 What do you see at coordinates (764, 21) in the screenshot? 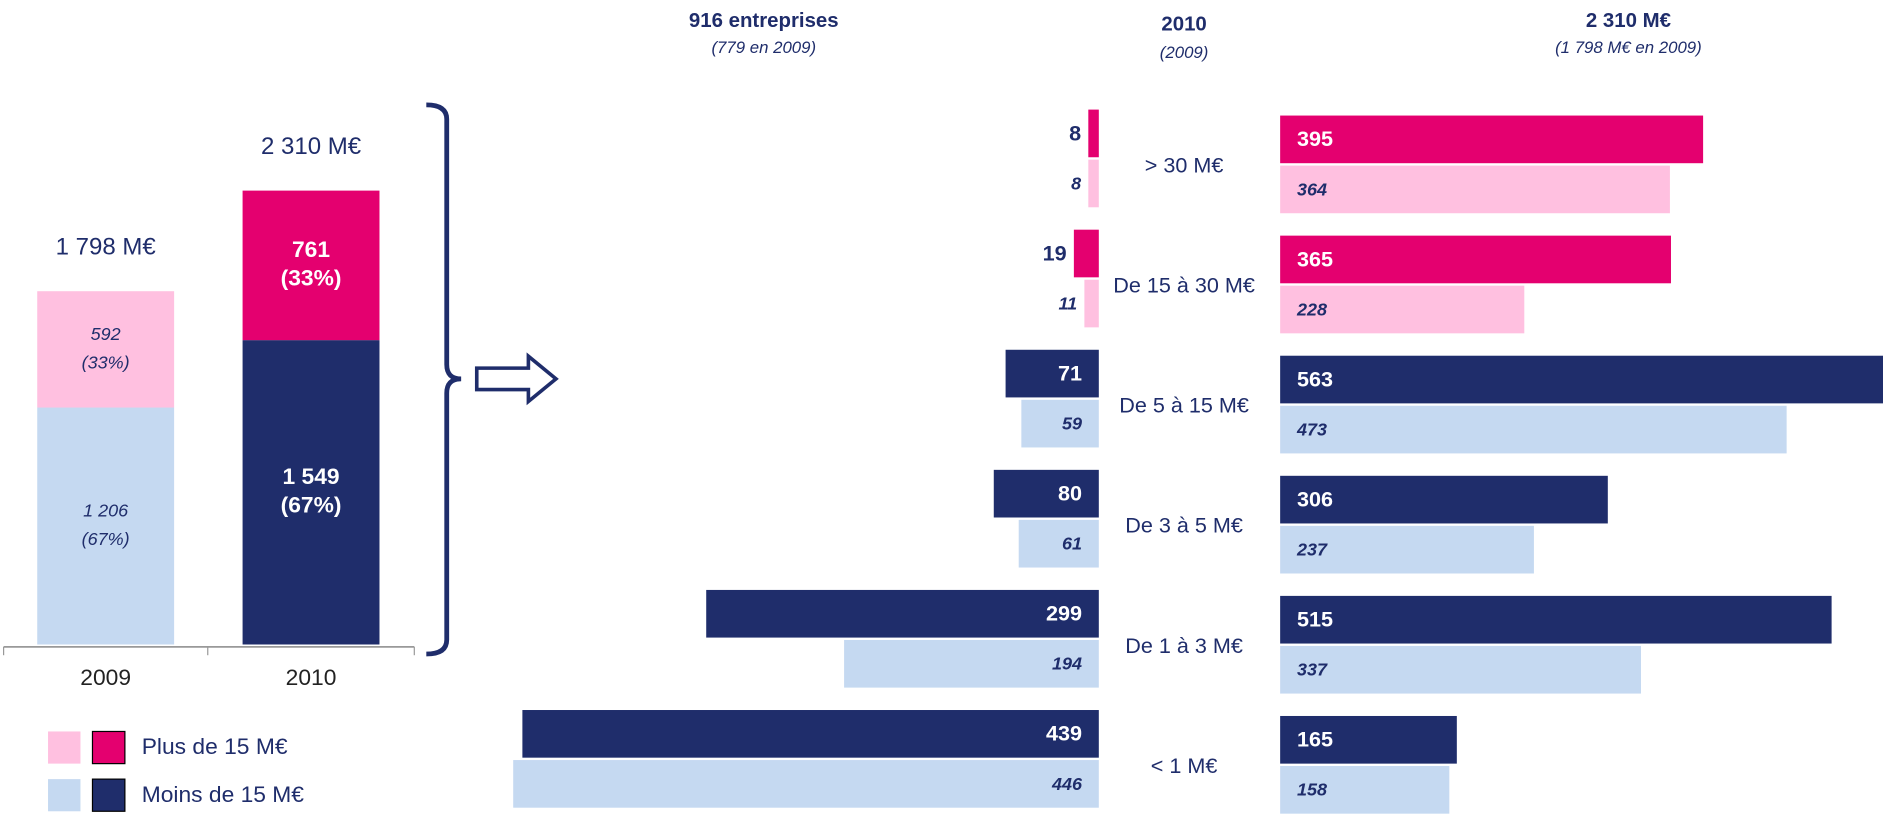
I see `left-title: 916 entreprises` at bounding box center [764, 21].